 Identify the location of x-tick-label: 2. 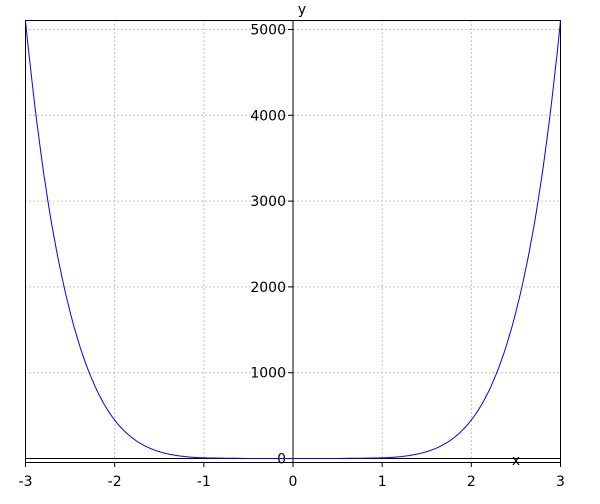
(471, 482).